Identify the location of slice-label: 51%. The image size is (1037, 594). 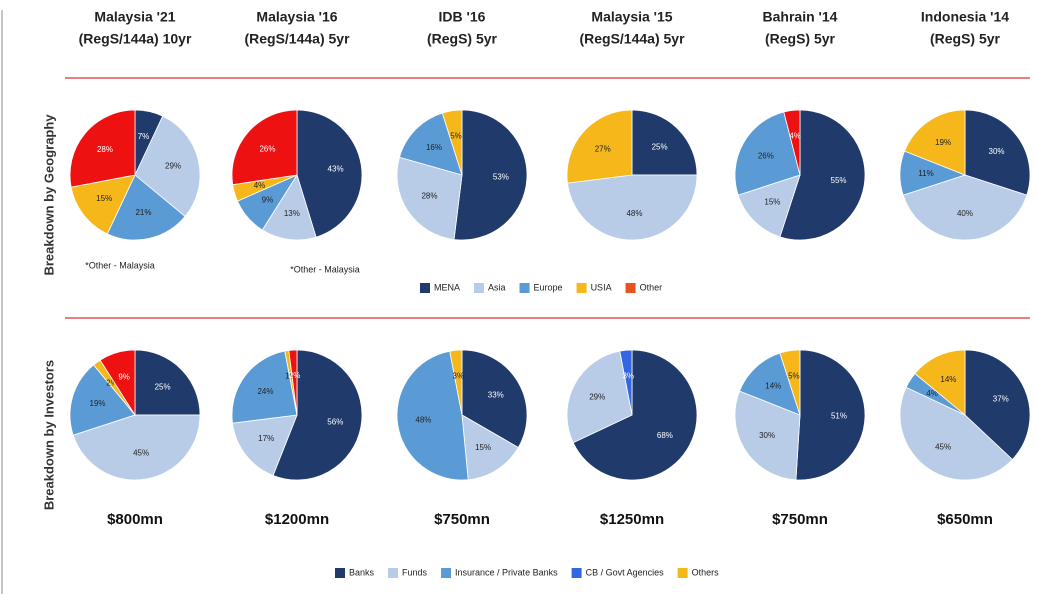
(839, 415).